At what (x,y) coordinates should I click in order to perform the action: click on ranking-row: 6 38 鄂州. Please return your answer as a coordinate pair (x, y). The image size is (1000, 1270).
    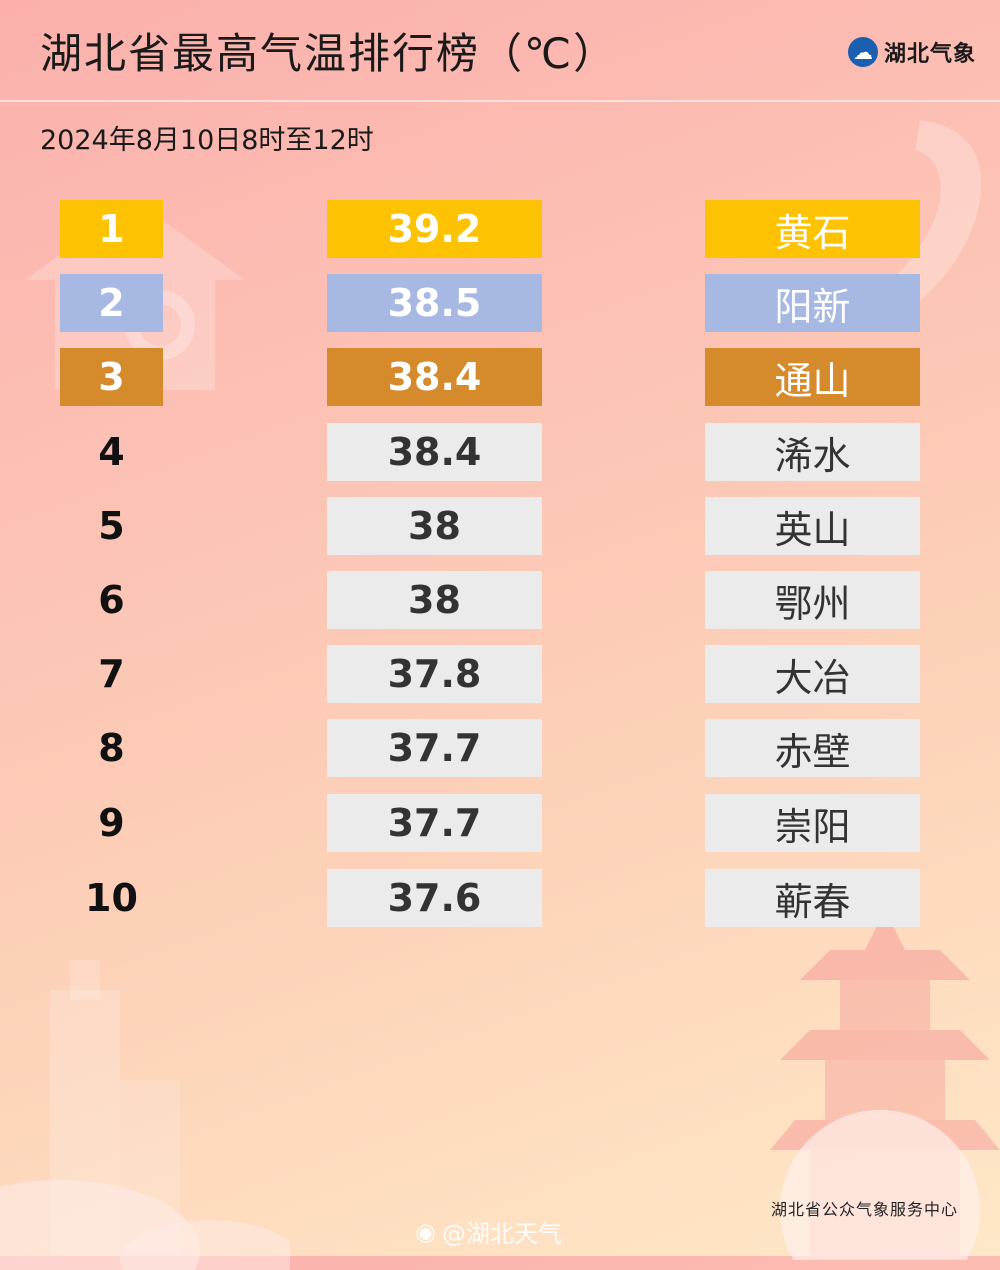
    Looking at the image, I should click on (500, 600).